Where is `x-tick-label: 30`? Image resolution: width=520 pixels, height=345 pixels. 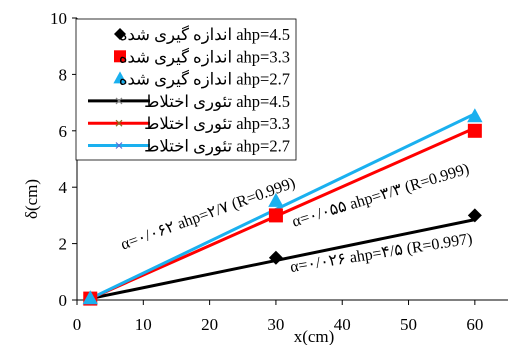 x-tick-label: 30 is located at coordinates (275, 324).